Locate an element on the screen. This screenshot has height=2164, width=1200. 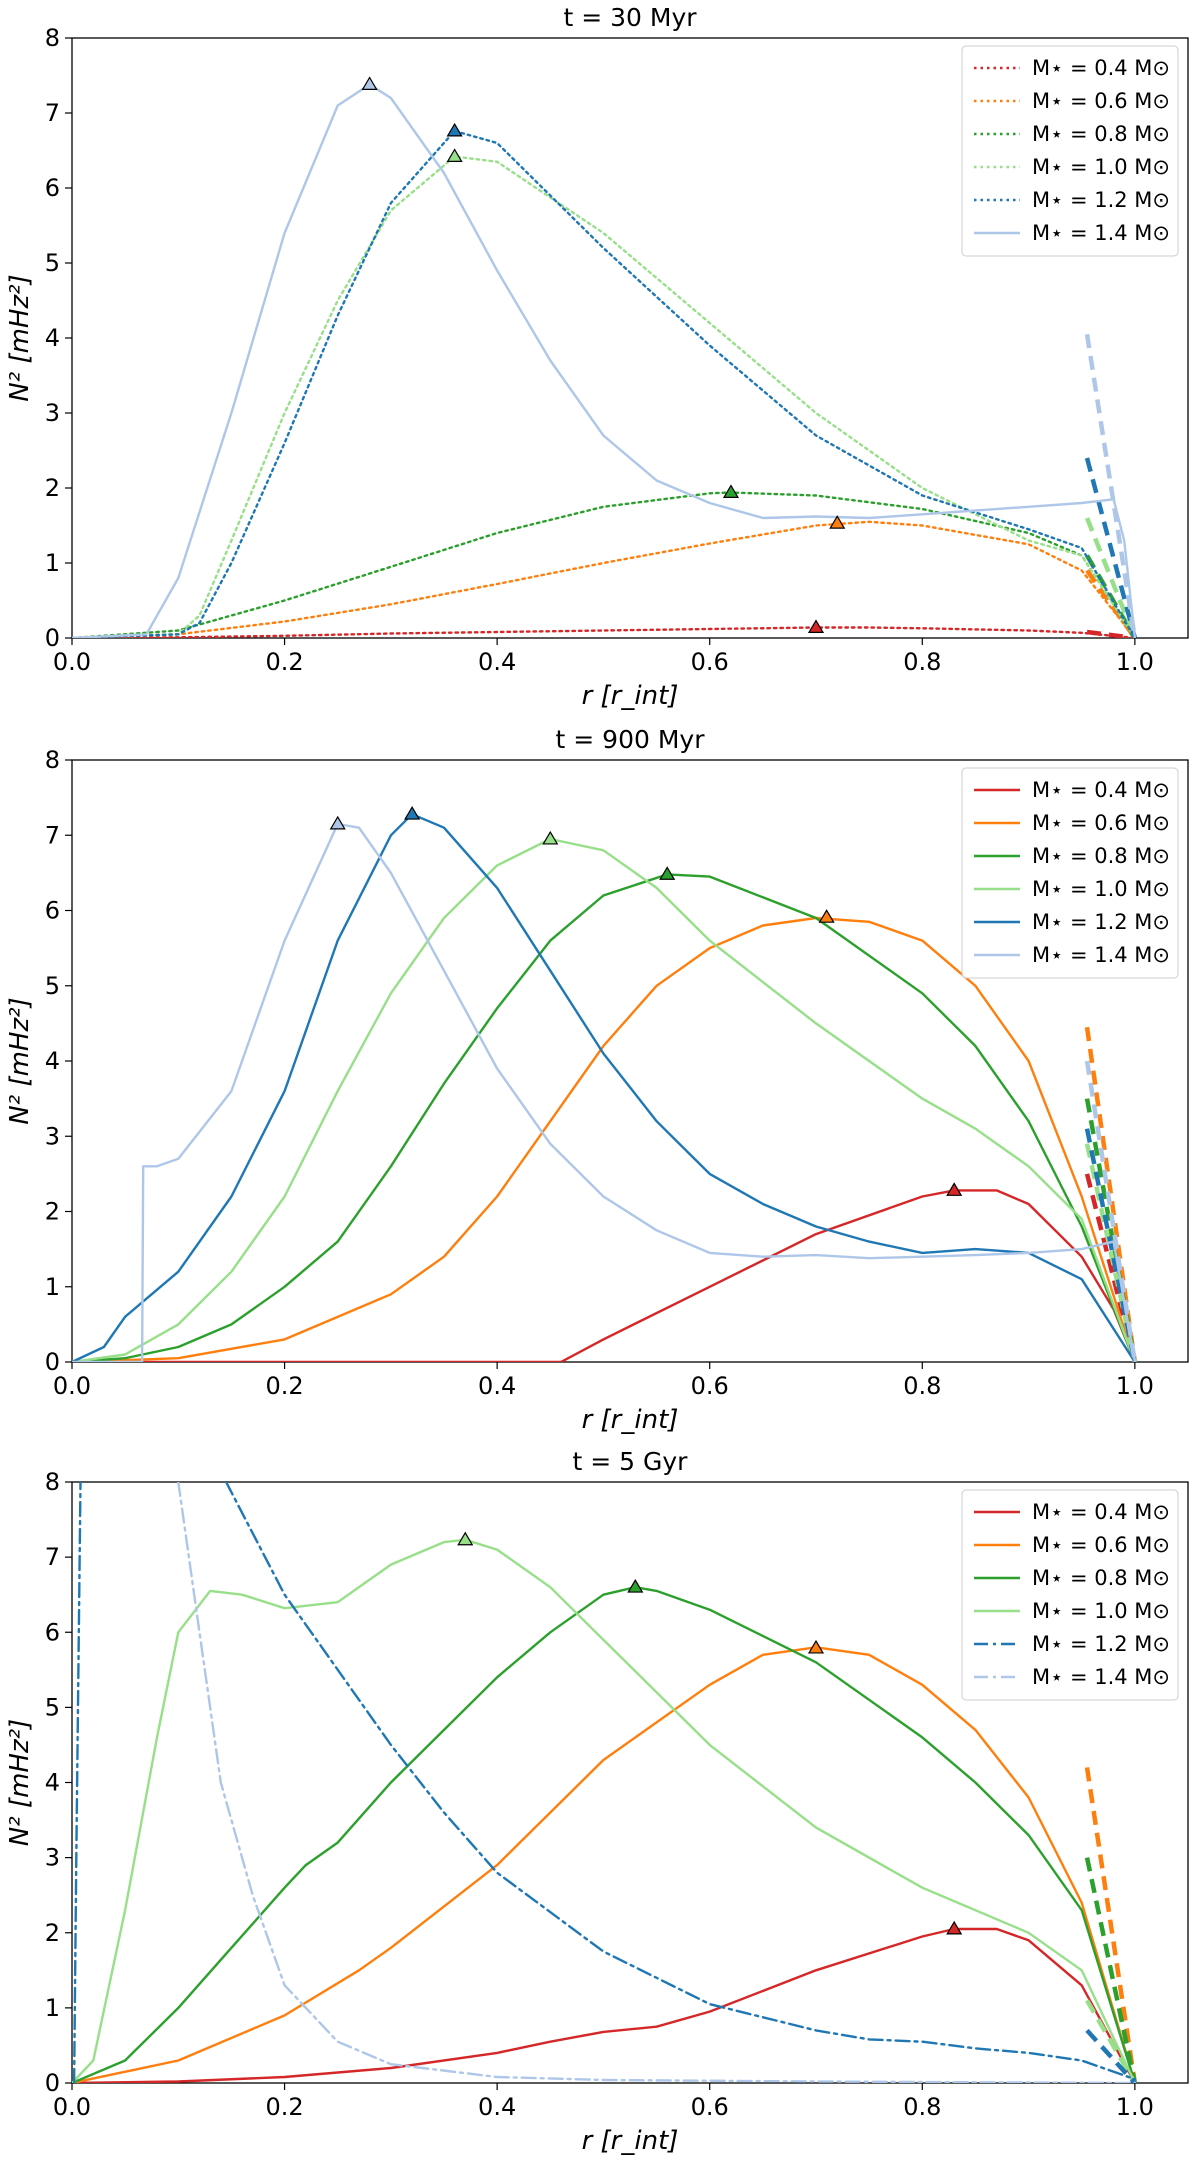
chart-title: t = 30 Myr is located at coordinates (630, 17).